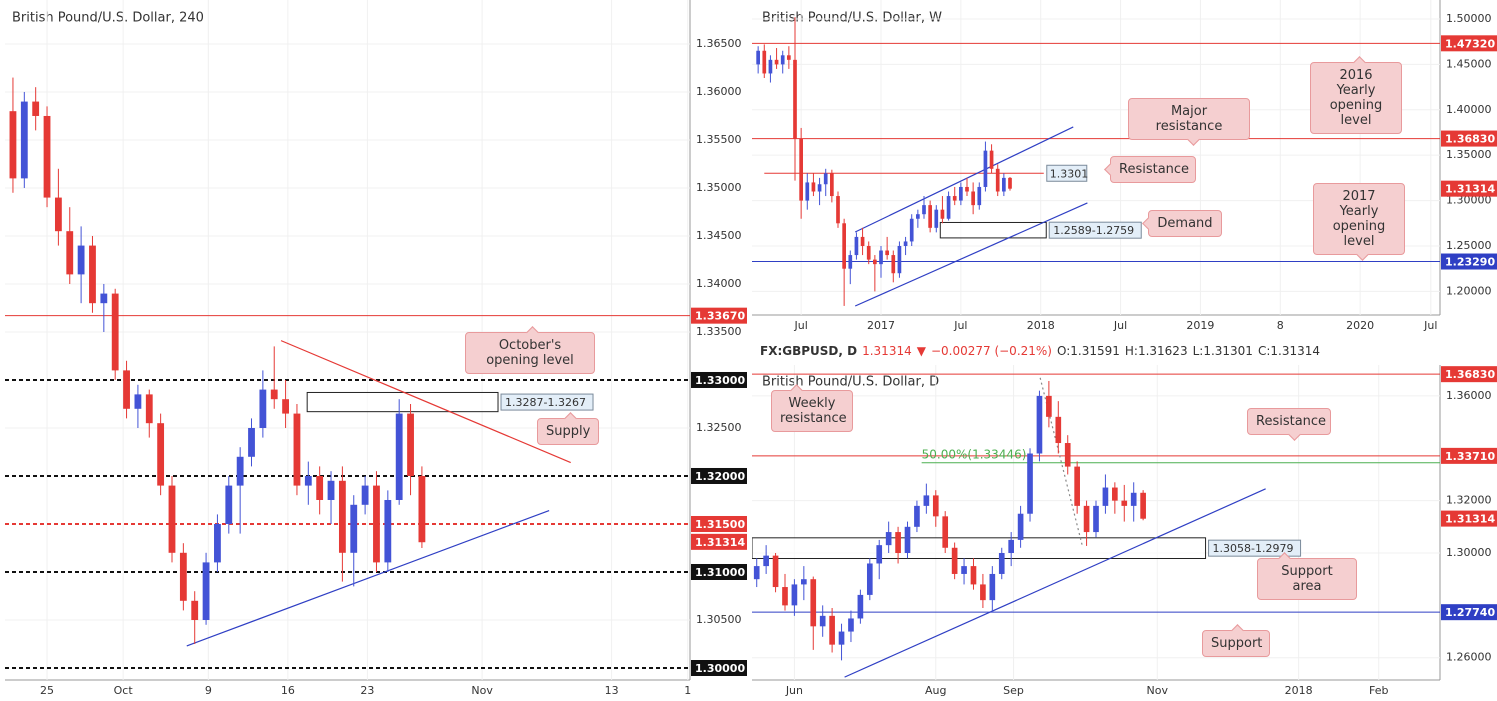  Describe the element at coordinates (1237, 643) in the screenshot. I see `callout-text: Support` at that location.